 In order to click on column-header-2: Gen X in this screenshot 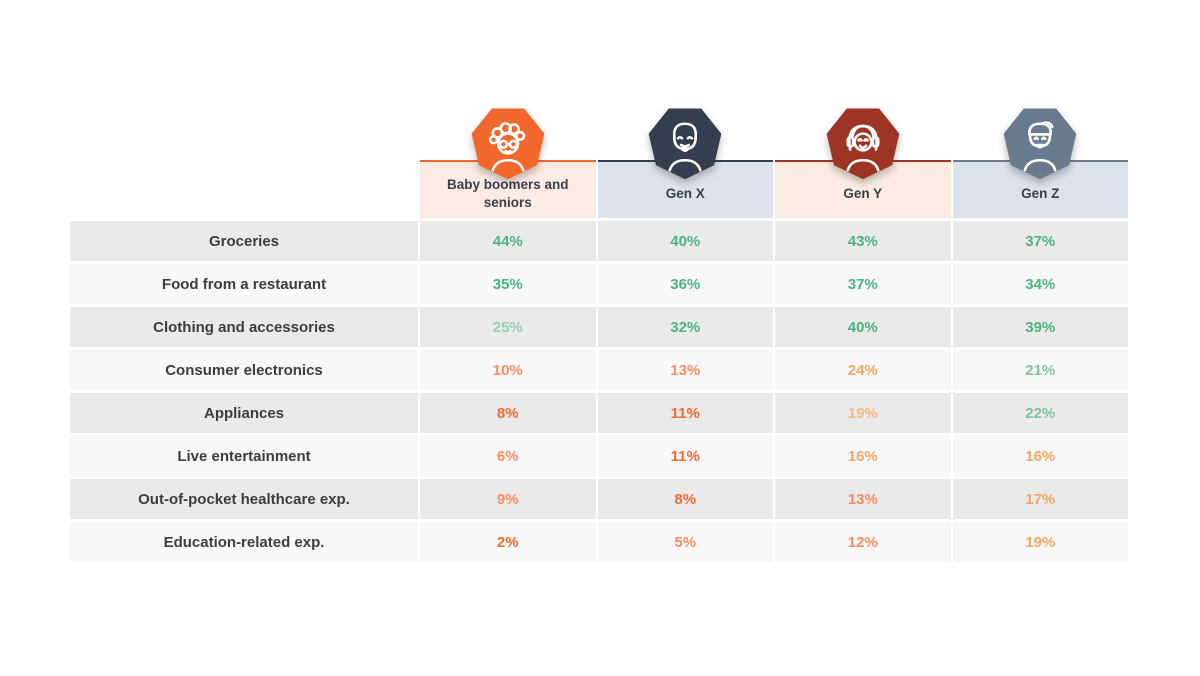, I will do `click(685, 163)`.